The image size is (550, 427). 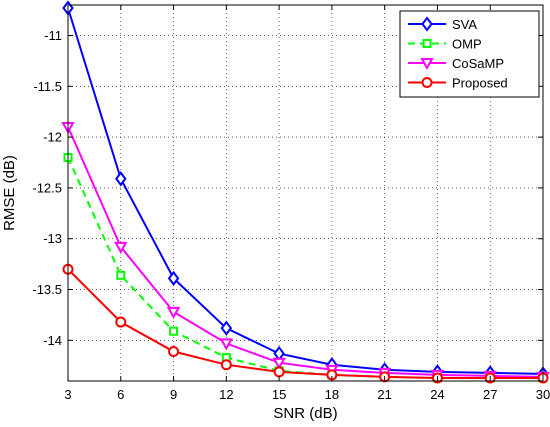 I want to click on legend-label: Proposed, so click(x=480, y=83).